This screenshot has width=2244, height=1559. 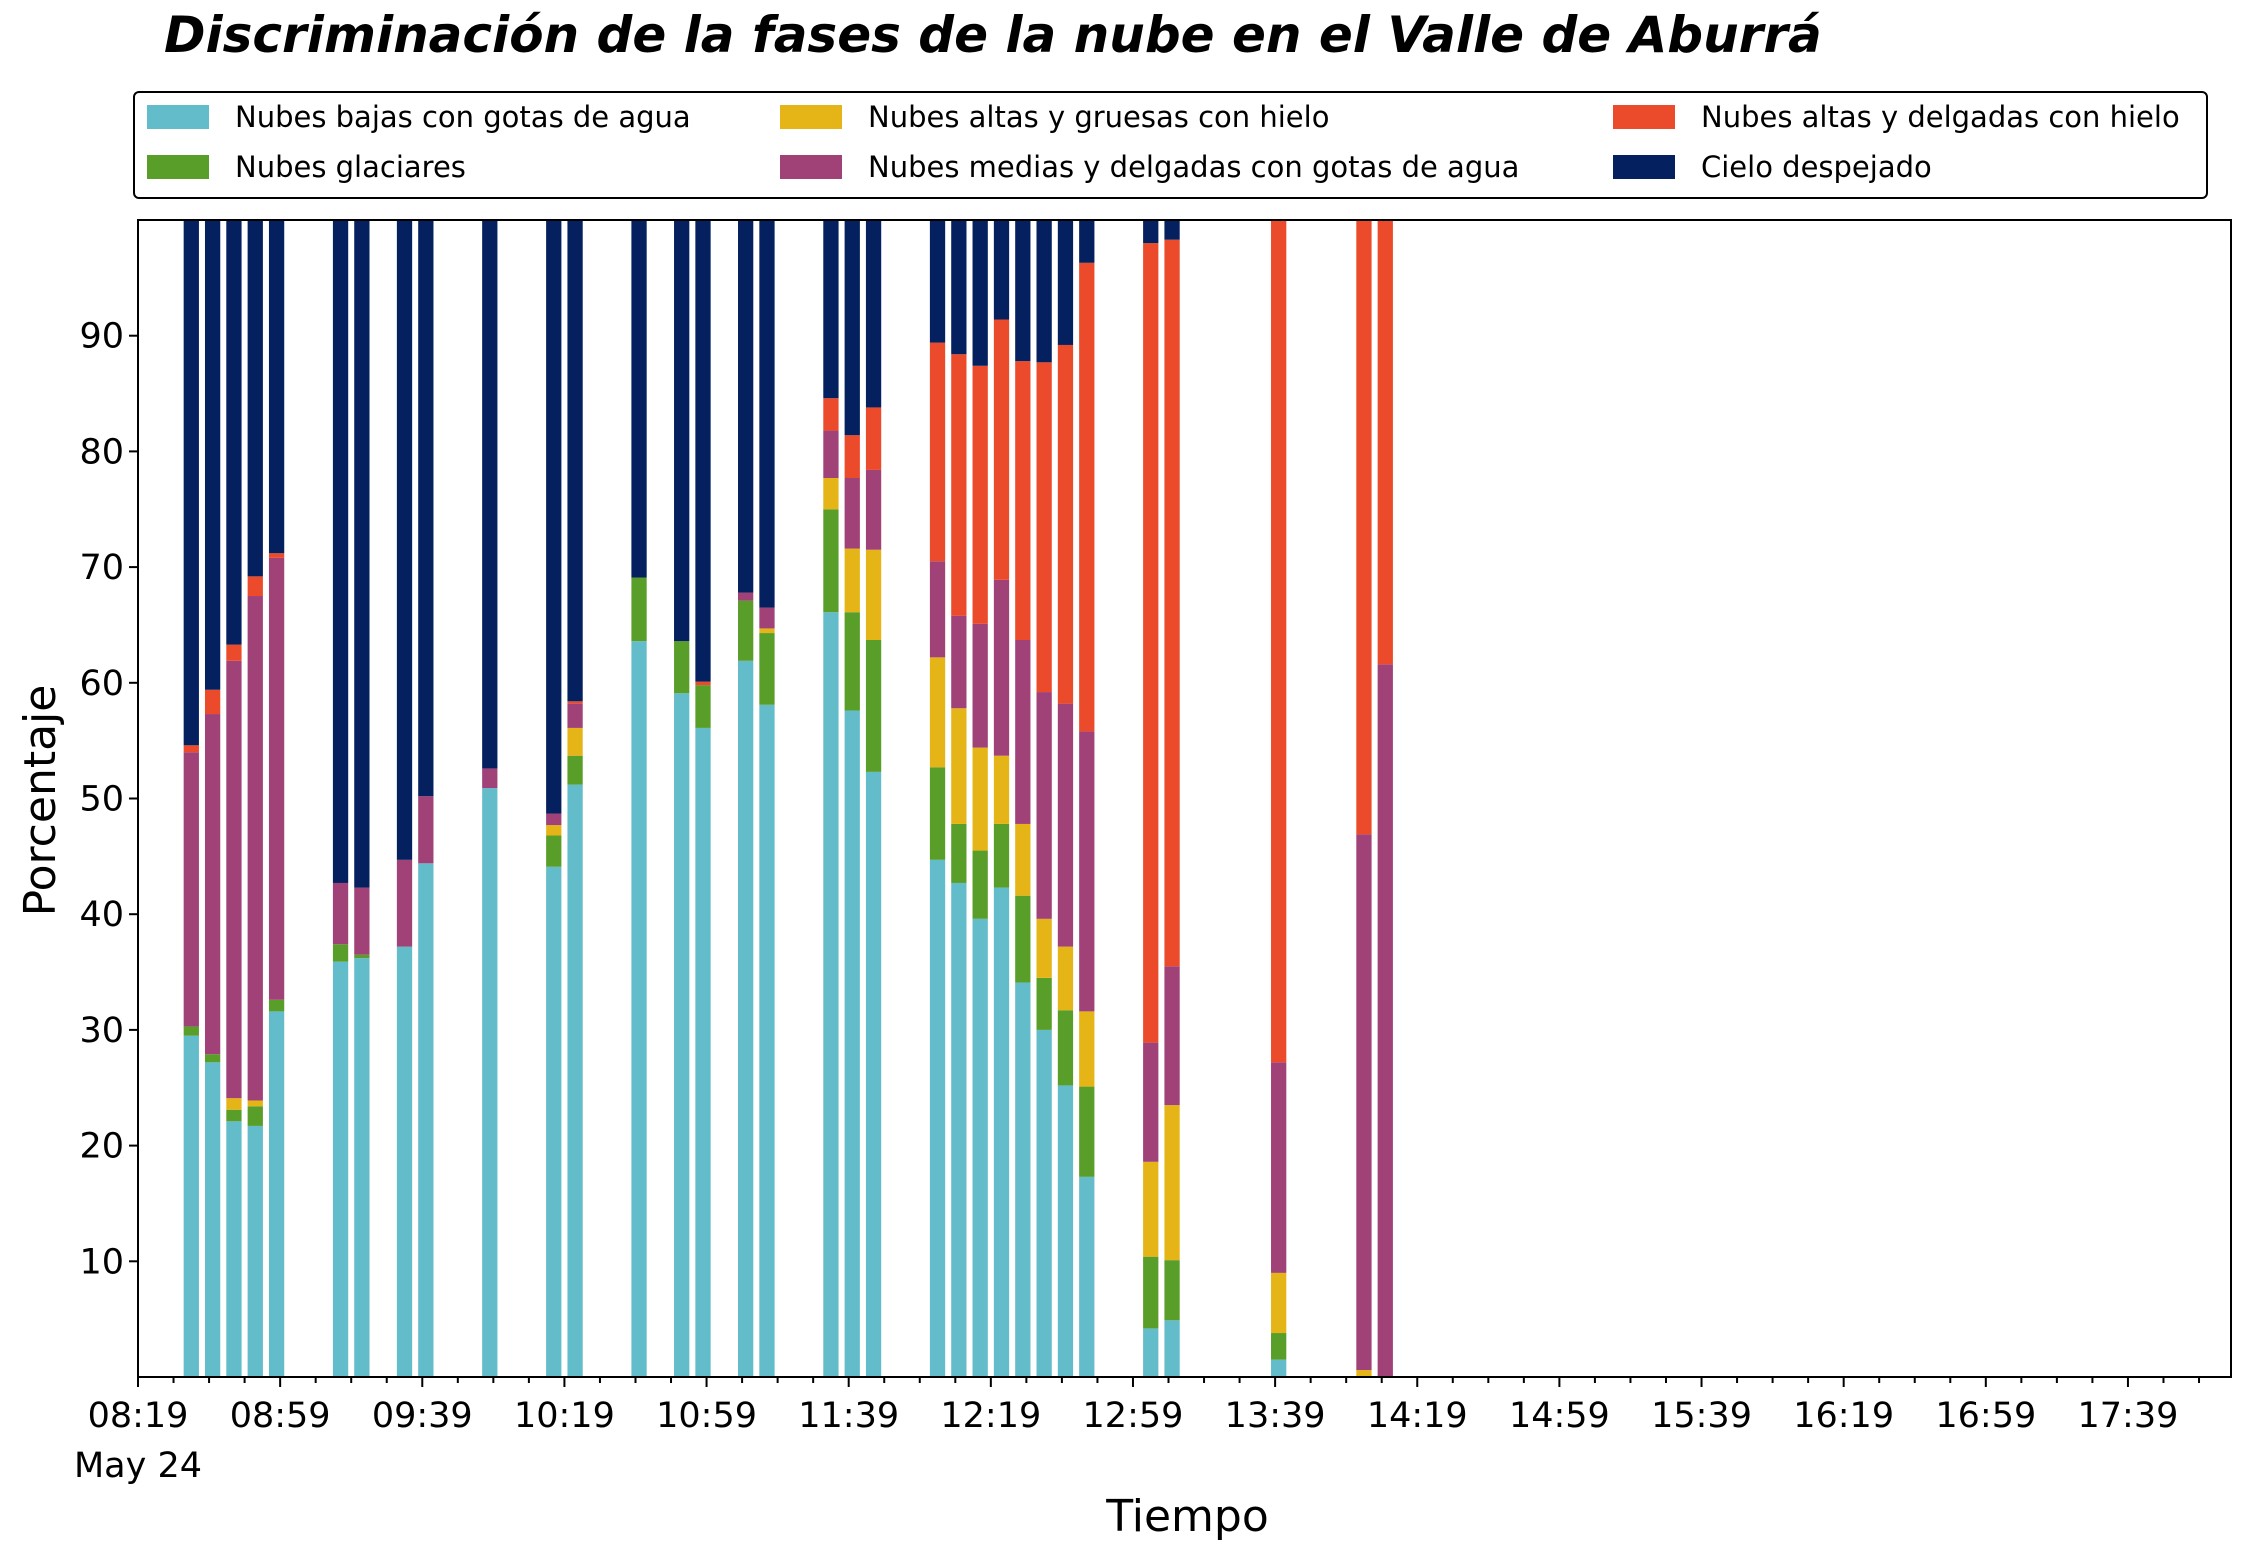 I want to click on x-tick-label: 11:39, so click(x=848, y=1416).